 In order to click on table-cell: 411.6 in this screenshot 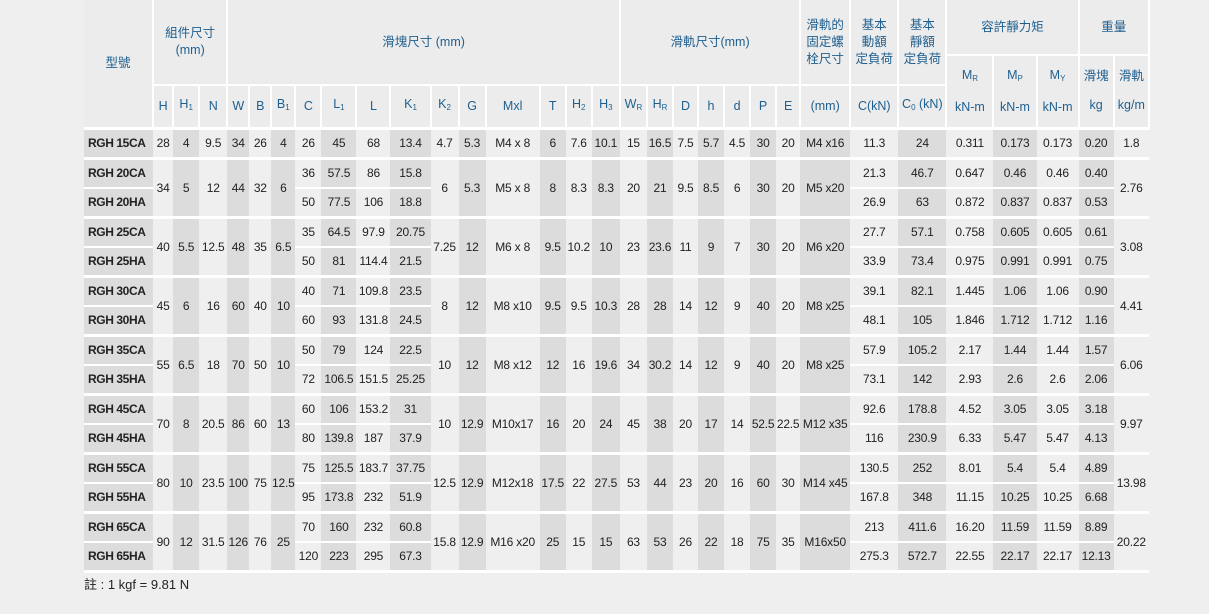, I will do `click(922, 526)`.